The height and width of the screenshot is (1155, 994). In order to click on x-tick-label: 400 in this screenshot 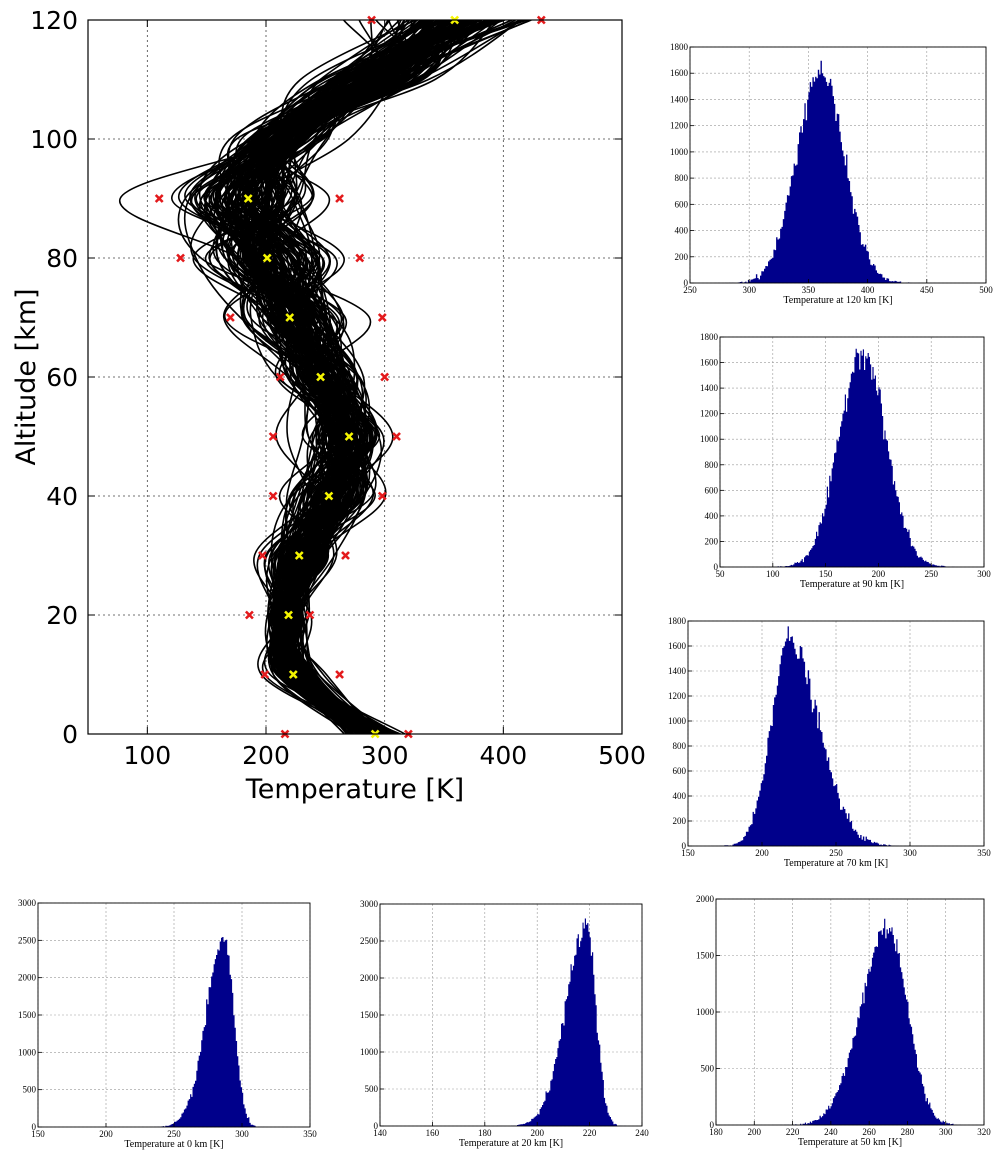, I will do `click(503, 755)`.